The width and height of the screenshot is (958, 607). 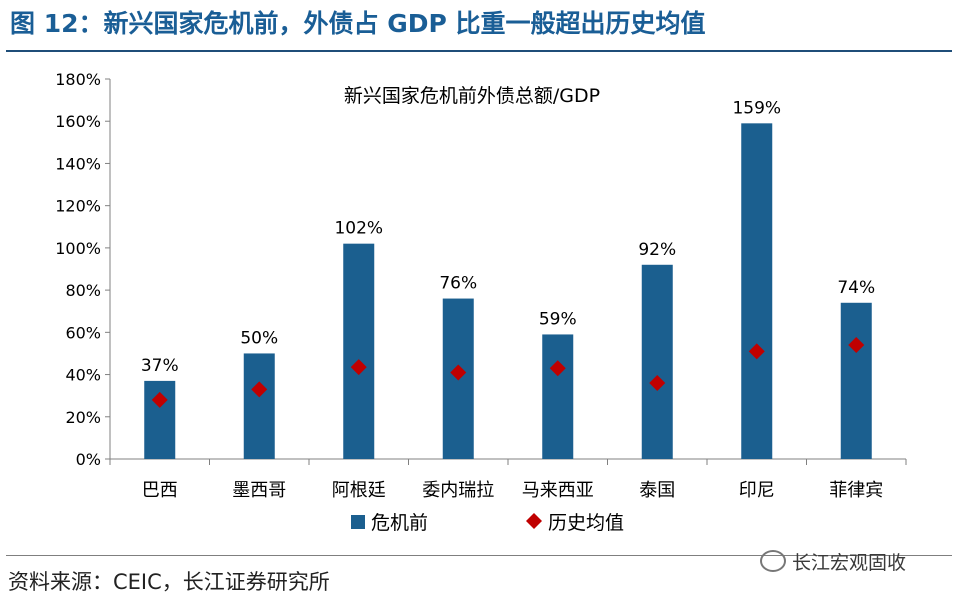 What do you see at coordinates (83, 417) in the screenshot?
I see `y-tick-label: 20%` at bounding box center [83, 417].